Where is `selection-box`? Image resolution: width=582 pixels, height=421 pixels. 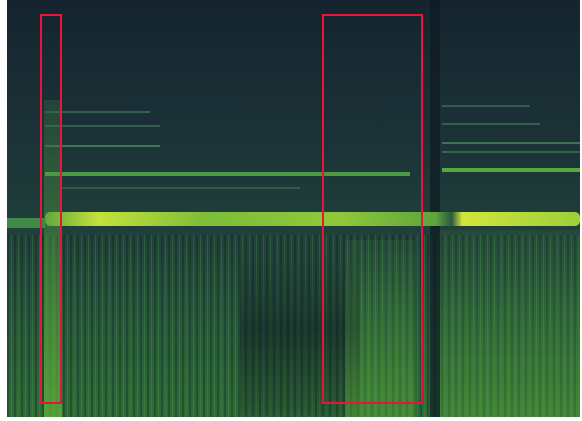 selection-box is located at coordinates (51, 209).